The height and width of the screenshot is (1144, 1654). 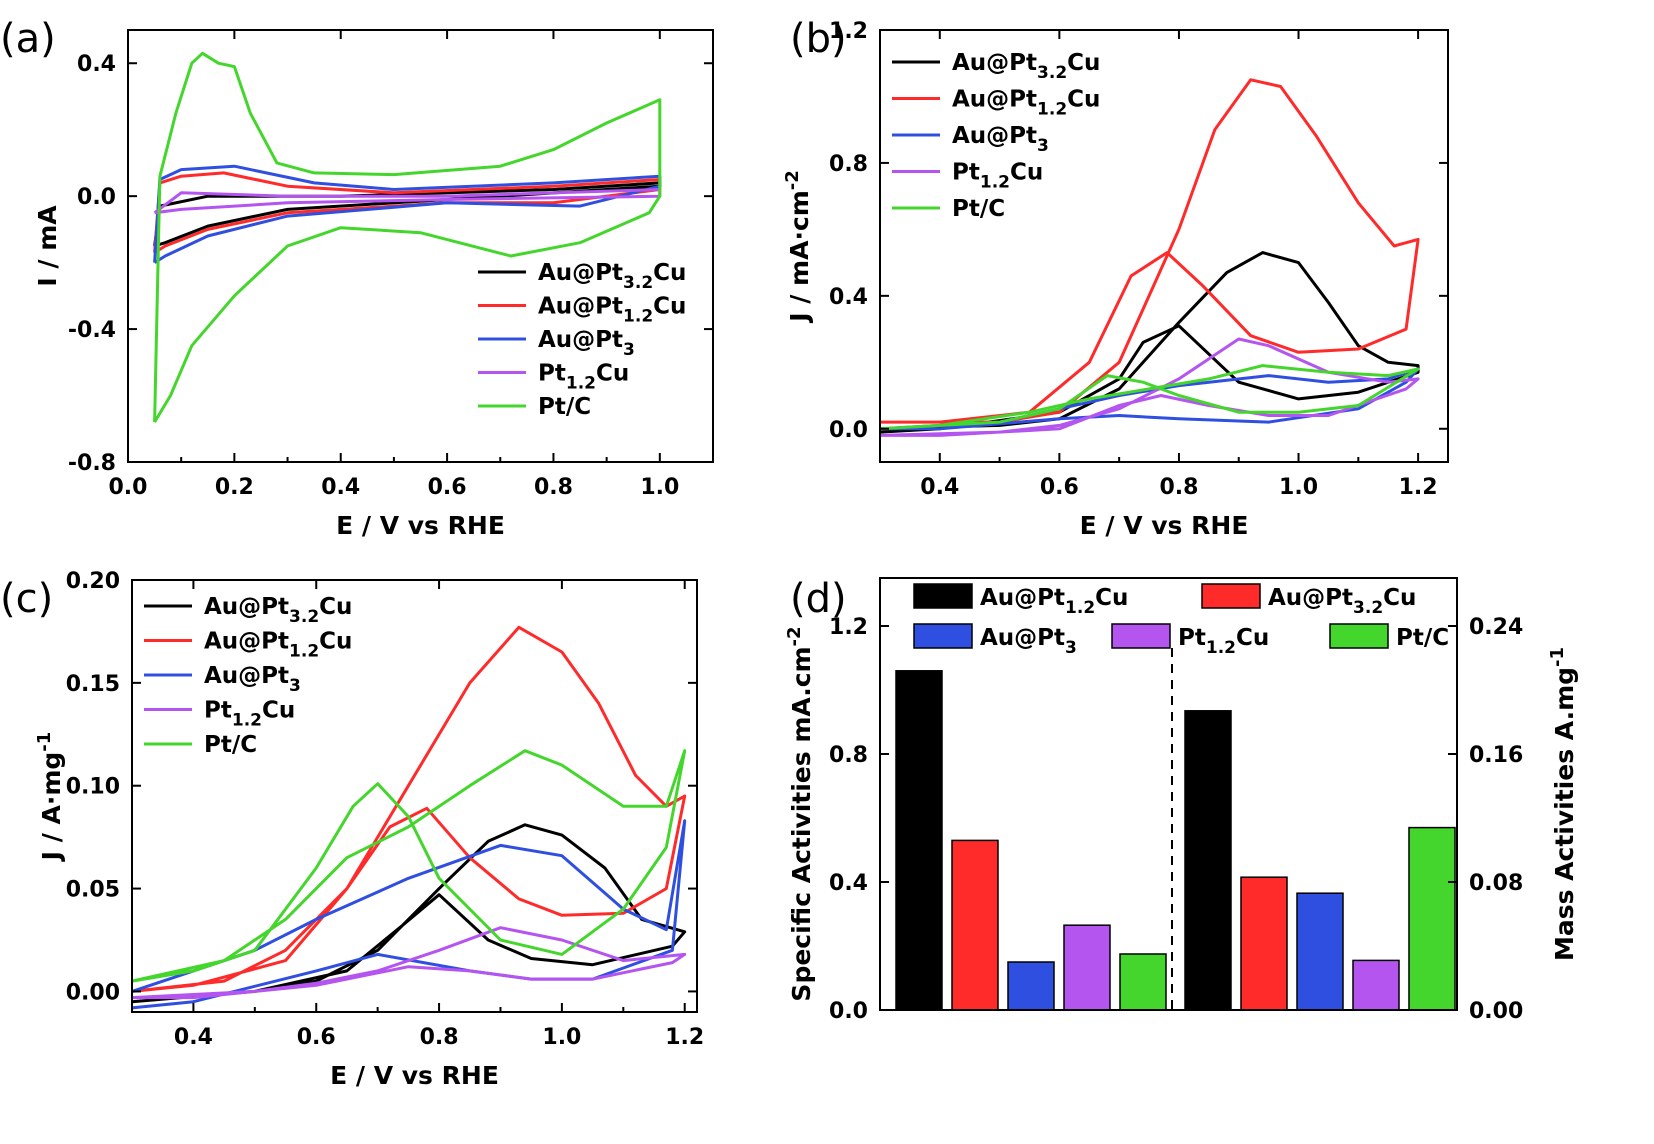 I want to click on y-tick-label-b: 1.2, so click(x=848, y=31).